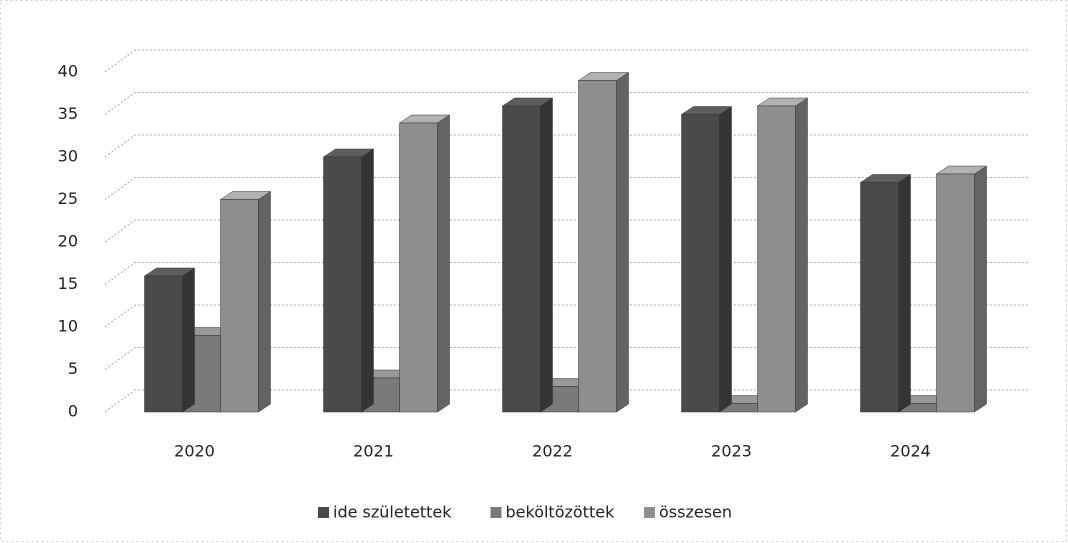  Describe the element at coordinates (194, 451) in the screenshot. I see `x-tick-label: 2020` at that location.